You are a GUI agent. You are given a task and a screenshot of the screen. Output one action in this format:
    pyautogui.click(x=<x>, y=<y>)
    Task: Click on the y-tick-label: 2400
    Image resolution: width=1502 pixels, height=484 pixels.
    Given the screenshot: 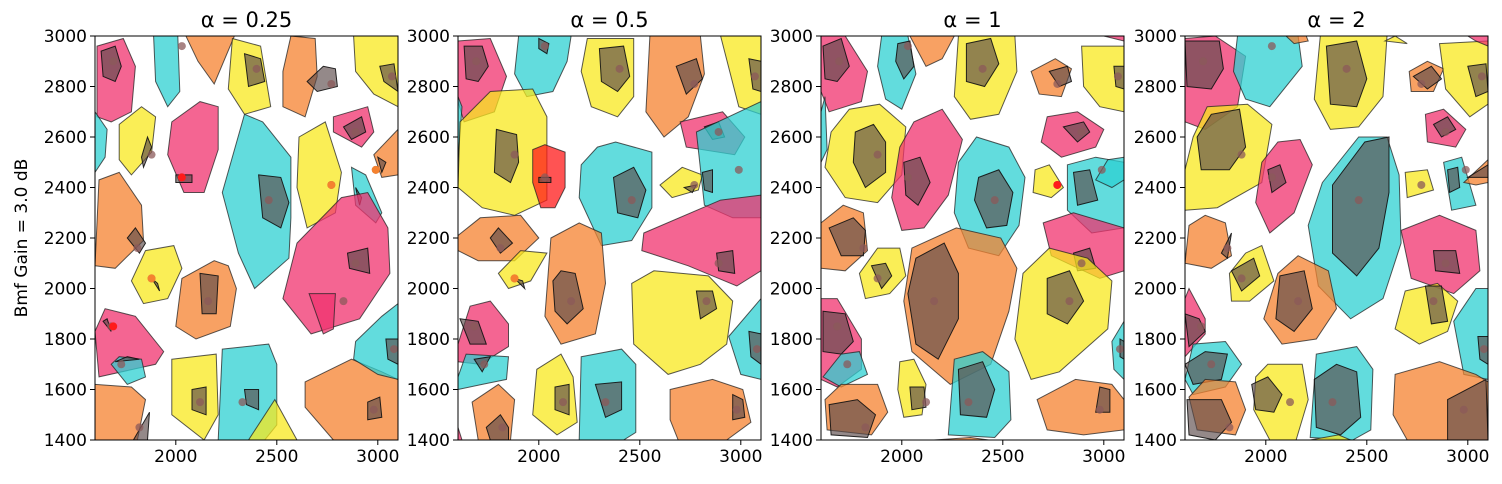 What is the action you would take?
    pyautogui.click(x=1155, y=189)
    